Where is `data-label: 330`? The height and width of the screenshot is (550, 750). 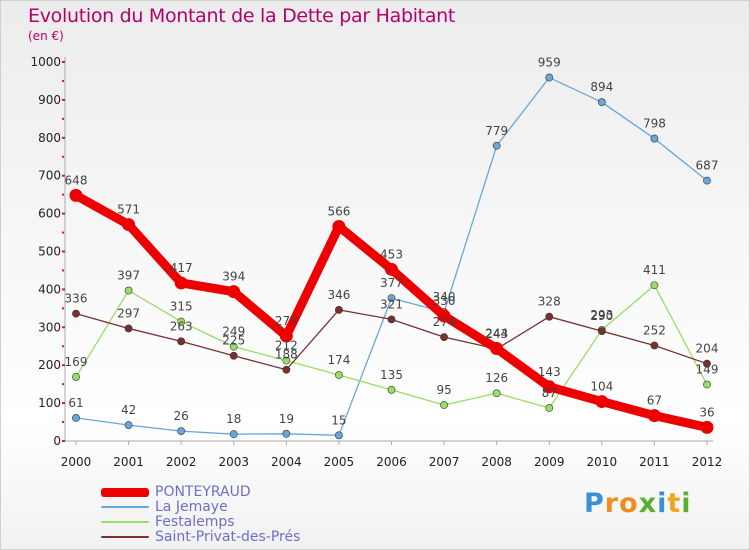 data-label: 330 is located at coordinates (444, 301).